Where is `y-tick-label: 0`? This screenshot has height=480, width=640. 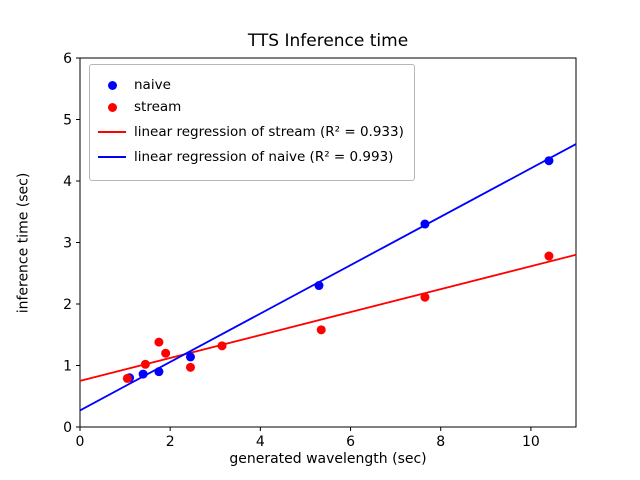
y-tick-label: 0 is located at coordinates (67, 428).